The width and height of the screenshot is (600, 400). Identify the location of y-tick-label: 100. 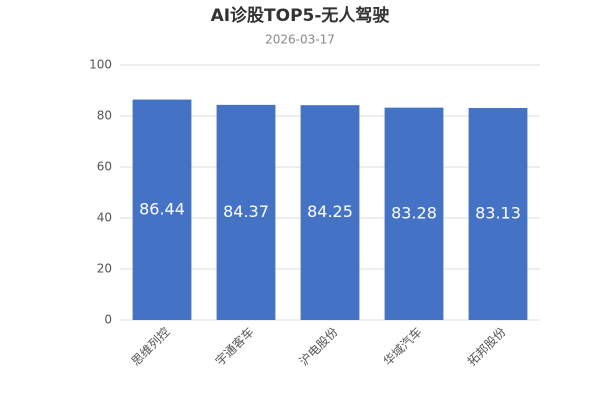
(100, 65).